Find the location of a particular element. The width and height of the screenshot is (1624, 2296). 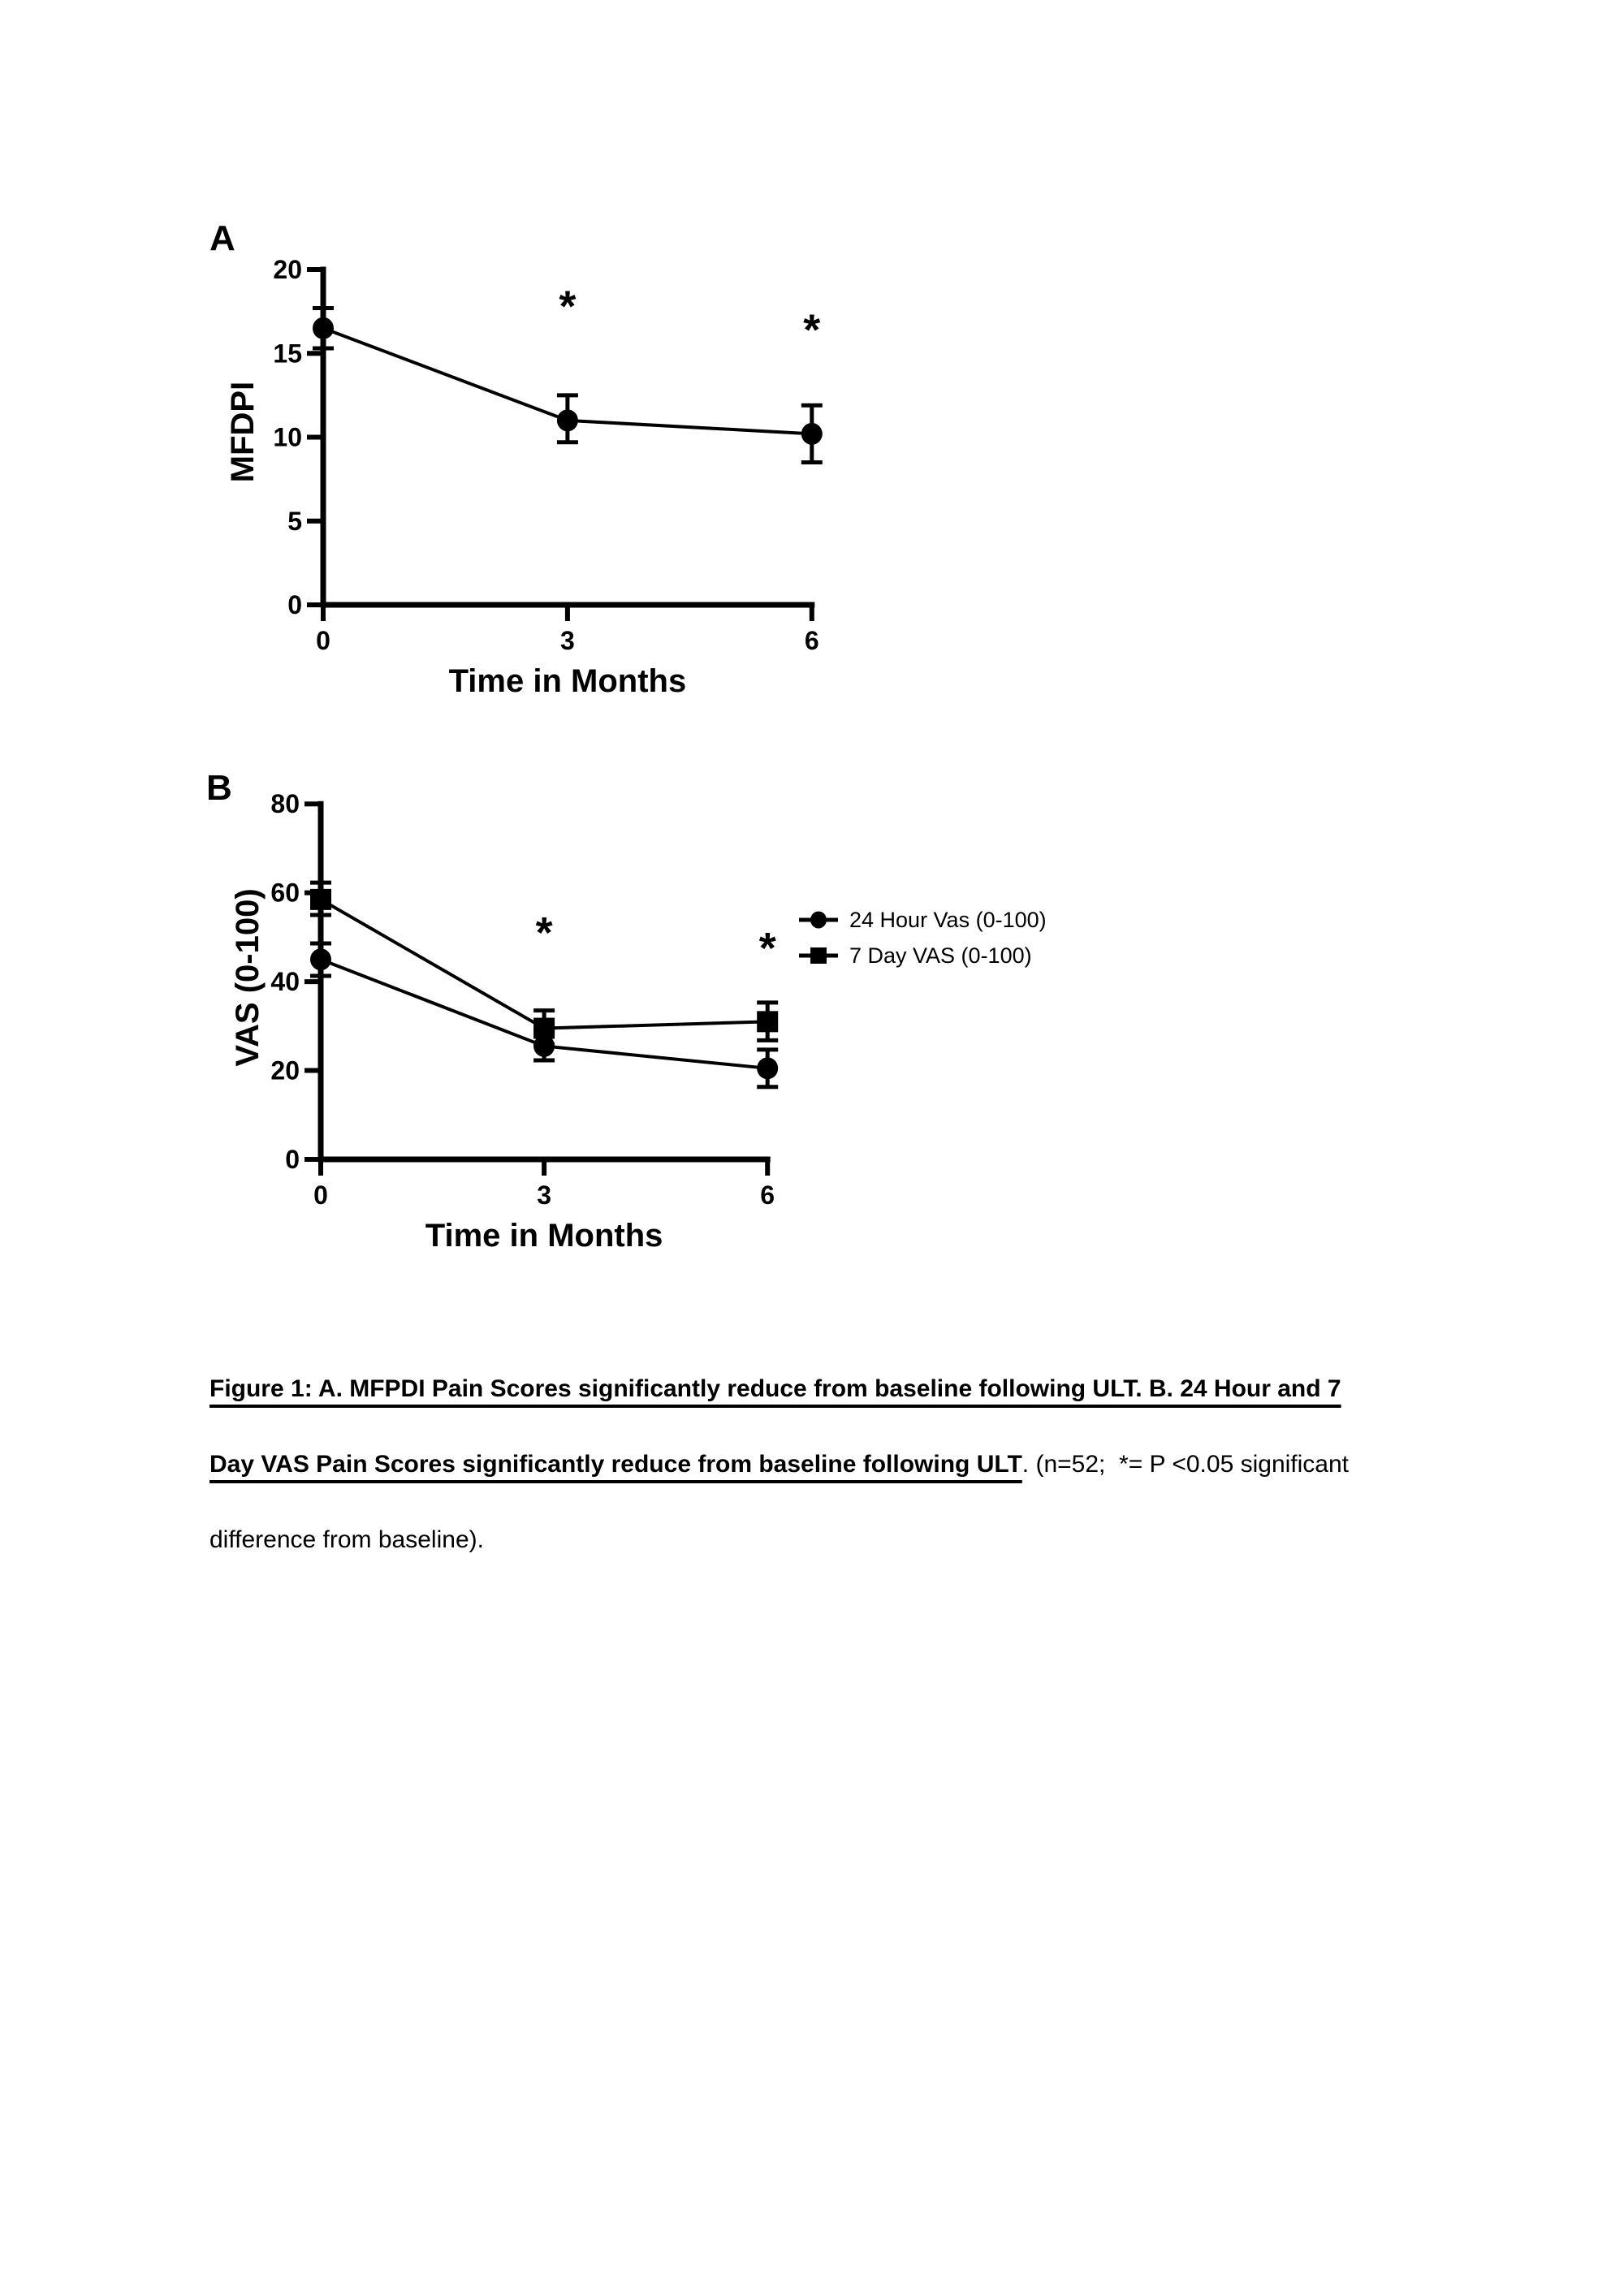

legend-marker-square is located at coordinates (819, 956).